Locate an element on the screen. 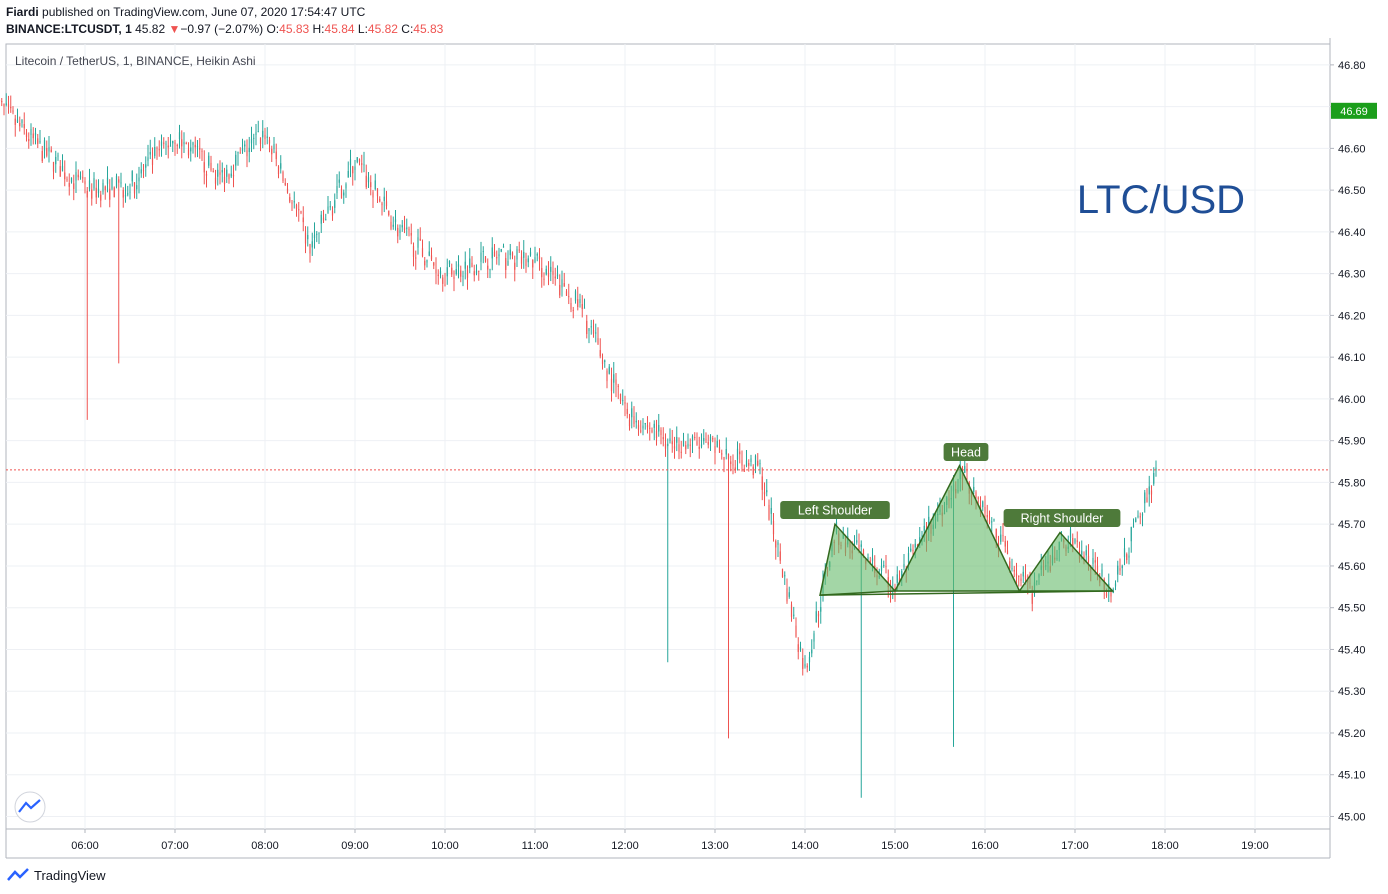  y-tick-label: 45.70 is located at coordinates (1352, 525).